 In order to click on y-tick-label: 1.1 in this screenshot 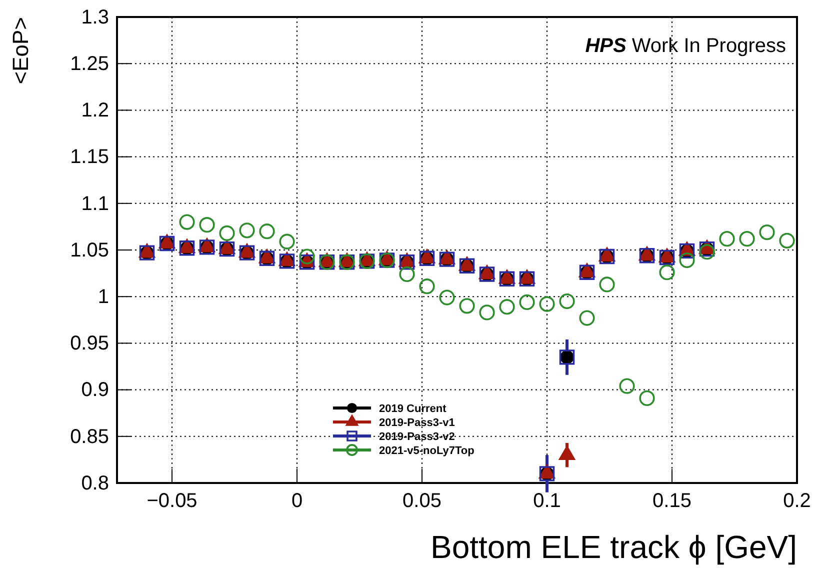, I will do `click(95, 203)`.